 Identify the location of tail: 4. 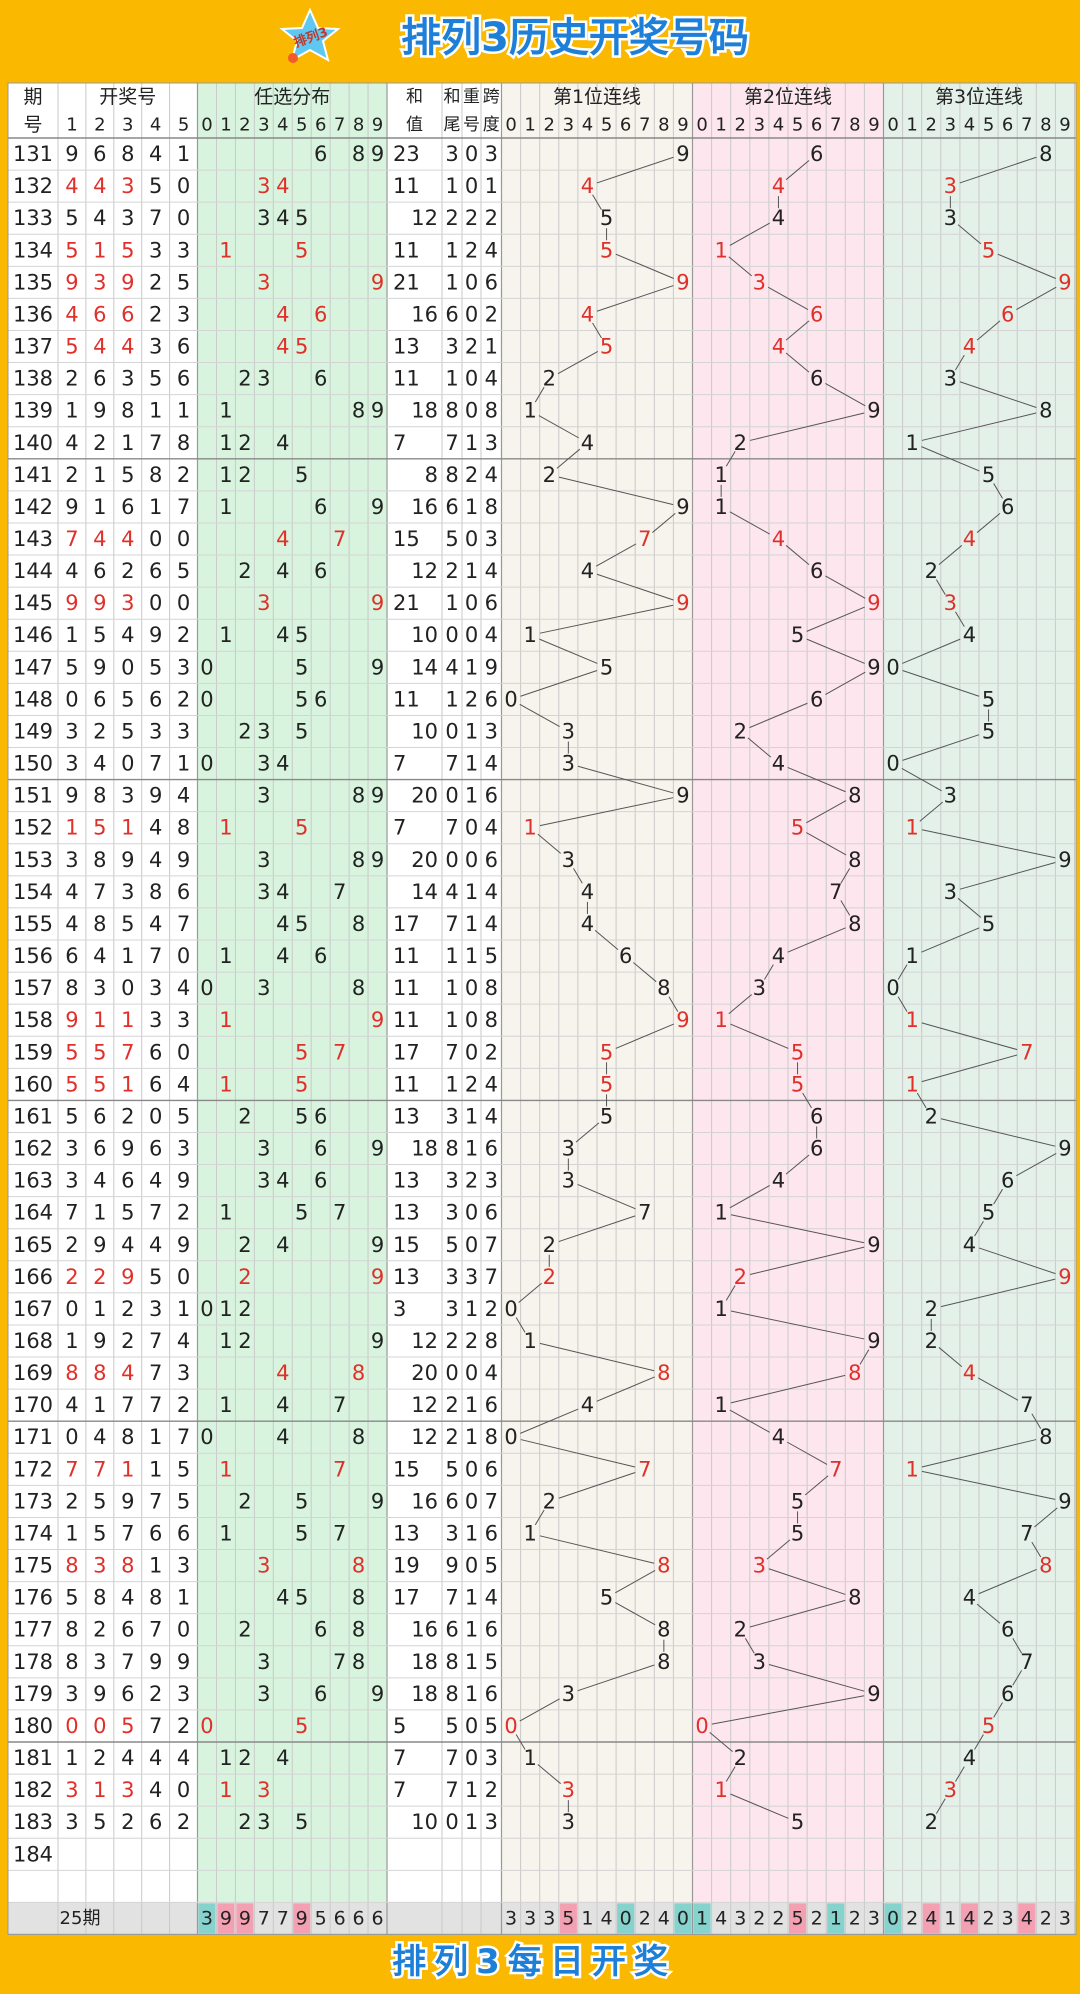
(451, 667).